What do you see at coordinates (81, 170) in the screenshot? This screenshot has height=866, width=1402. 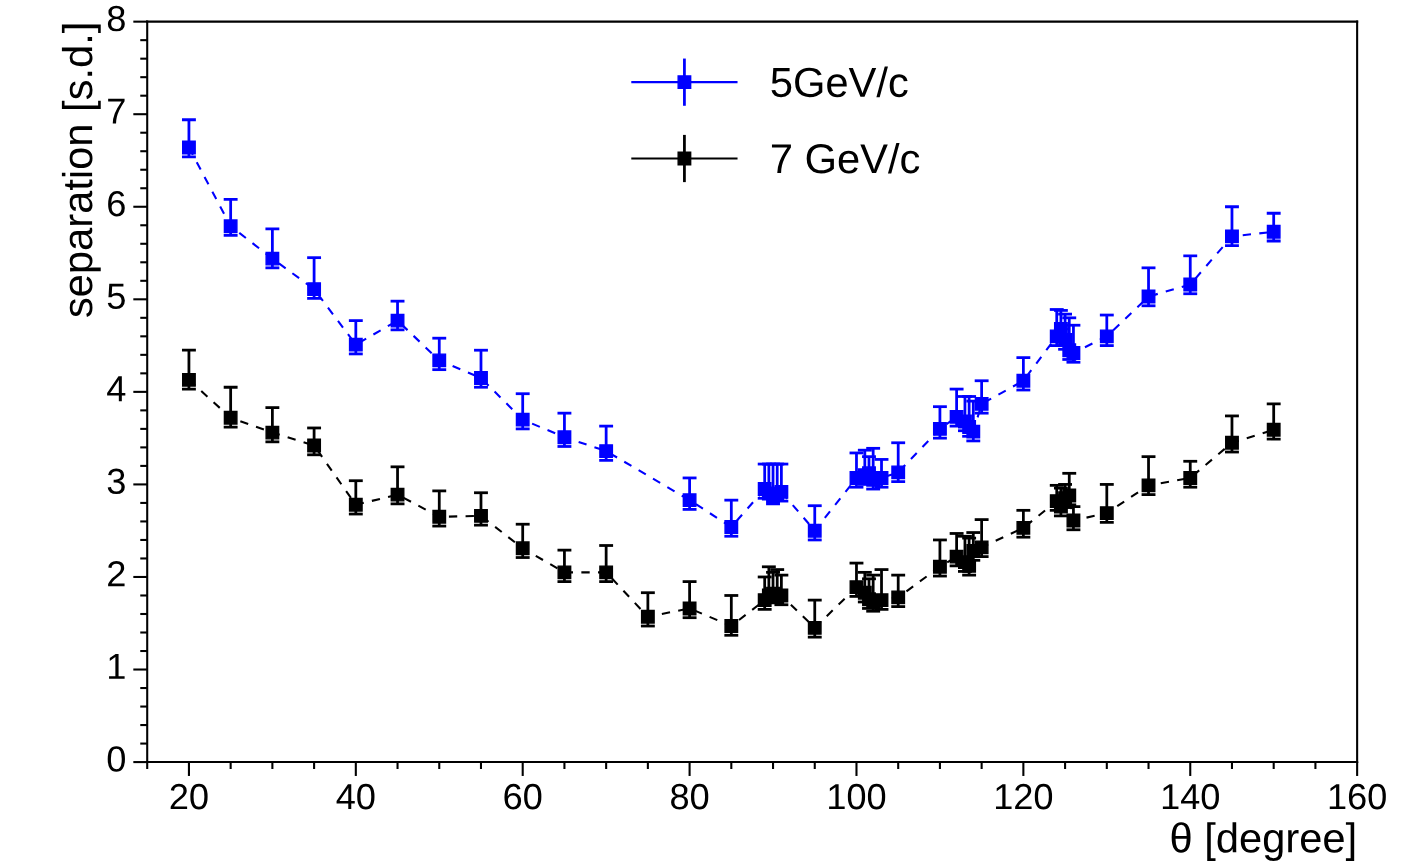 I see `y-axis-title: separation [s.d.]` at bounding box center [81, 170].